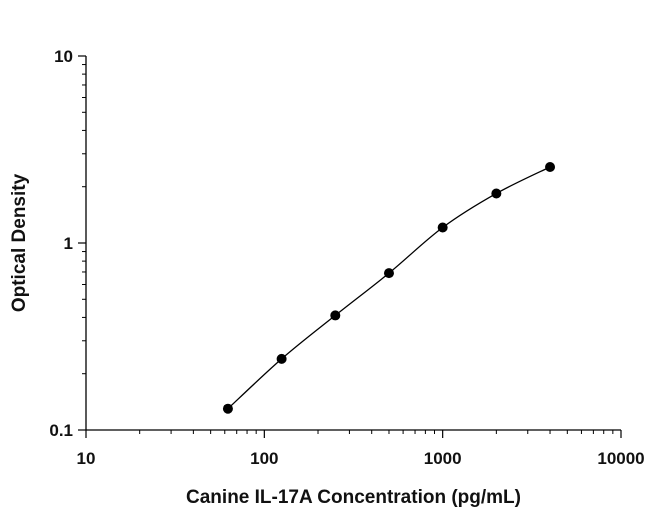  I want to click on x-tick-label: 10000, so click(620, 458).